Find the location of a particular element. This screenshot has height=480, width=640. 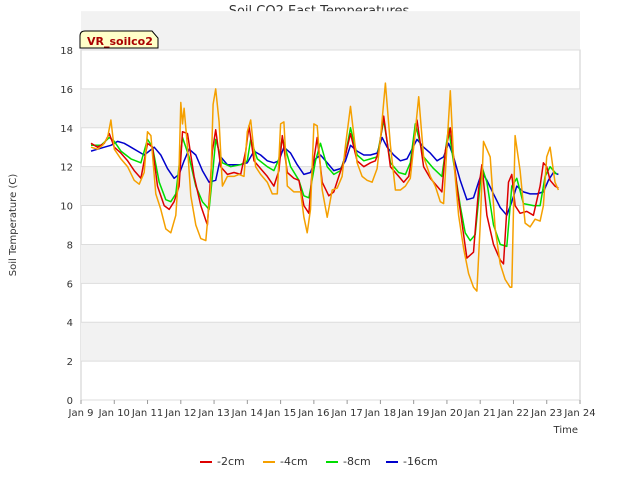

y-tick-label: 14 is located at coordinates (66, 129).